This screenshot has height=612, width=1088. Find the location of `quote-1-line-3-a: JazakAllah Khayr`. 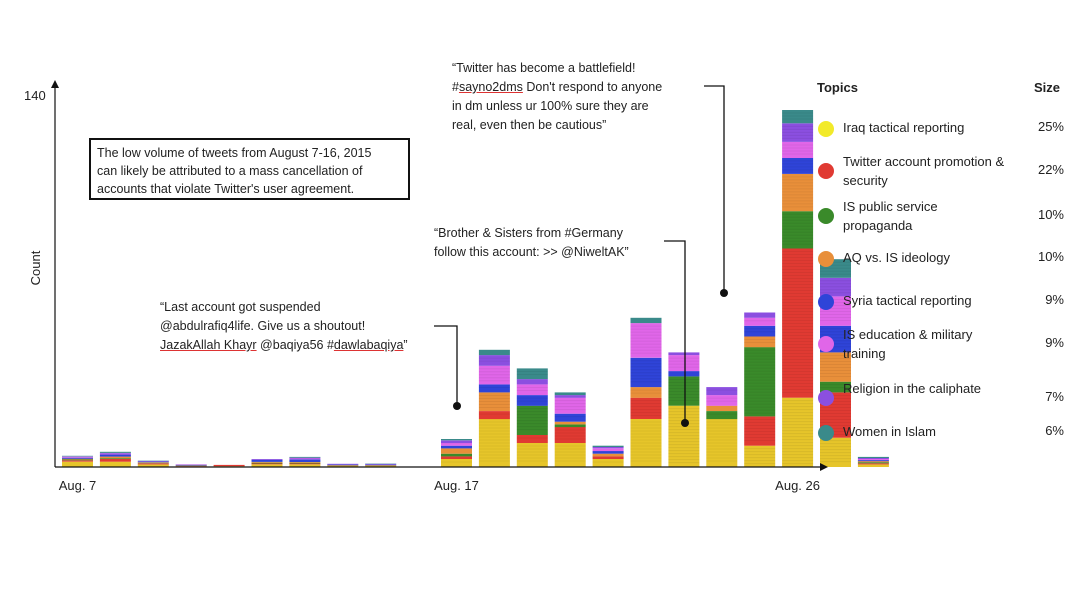

quote-1-line-3-a: JazakAllah Khayr is located at coordinates (208, 345).